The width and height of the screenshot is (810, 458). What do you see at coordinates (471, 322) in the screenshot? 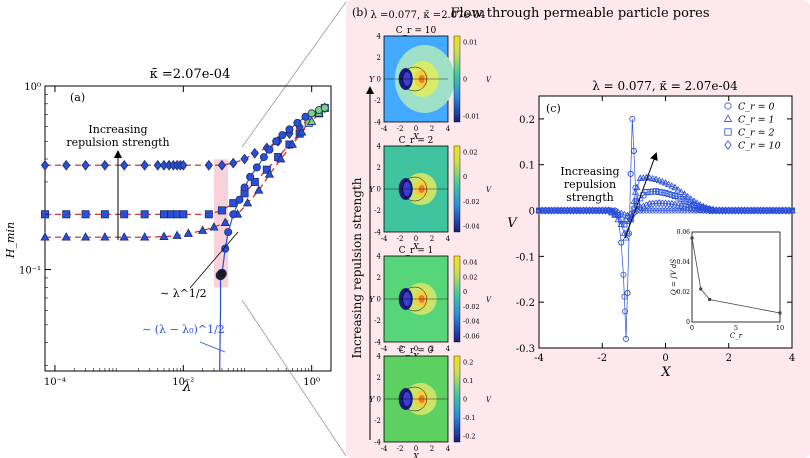
I see `colorbar-tick-label: -0.04` at bounding box center [471, 322].